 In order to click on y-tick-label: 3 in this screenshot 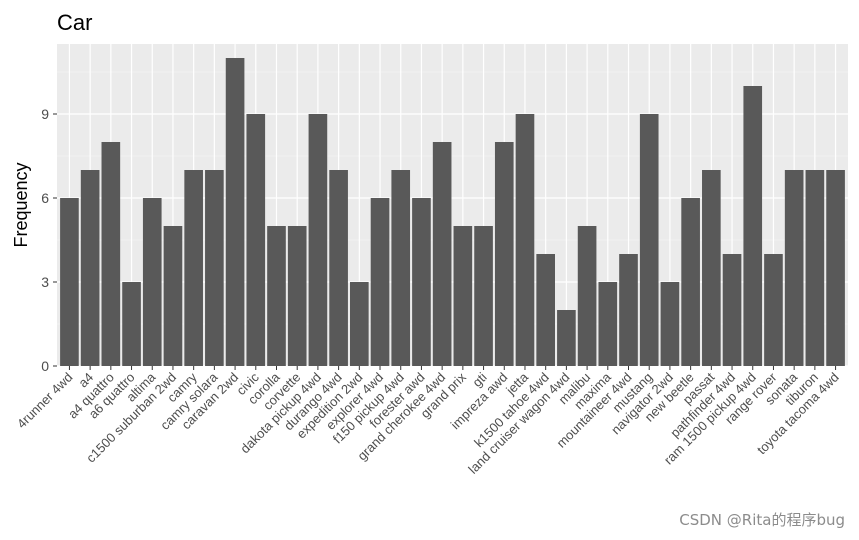, I will do `click(45, 282)`.